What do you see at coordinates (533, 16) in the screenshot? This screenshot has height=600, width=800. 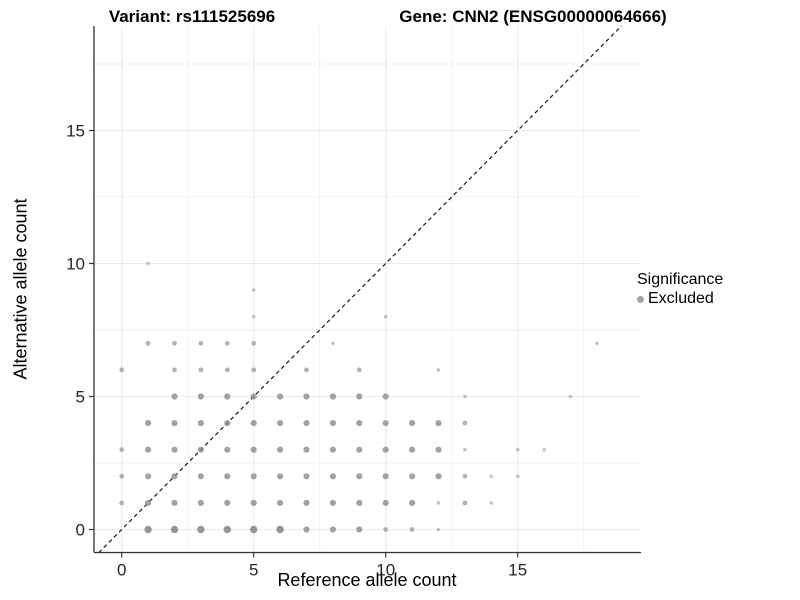 I see `plot-title-gene: Gene: CNN2 (ENSG00000064666)` at bounding box center [533, 16].